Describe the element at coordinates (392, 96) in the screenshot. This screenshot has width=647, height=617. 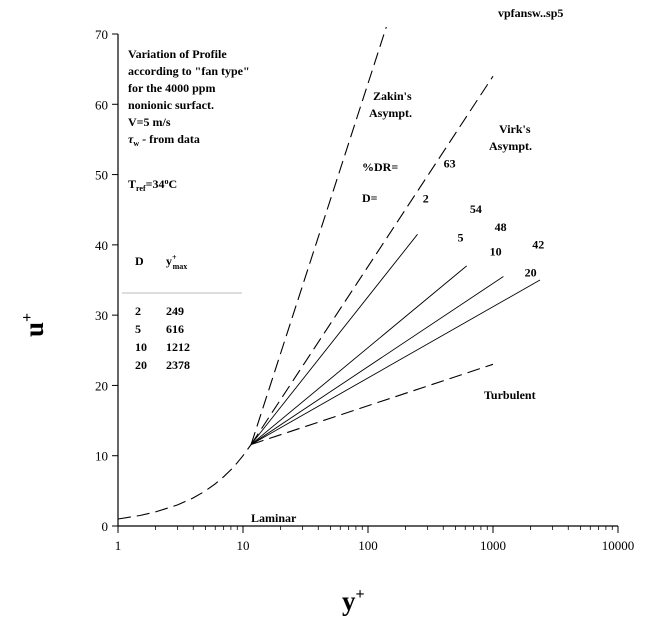
I see `series-label-zakin: Zakin's` at that location.